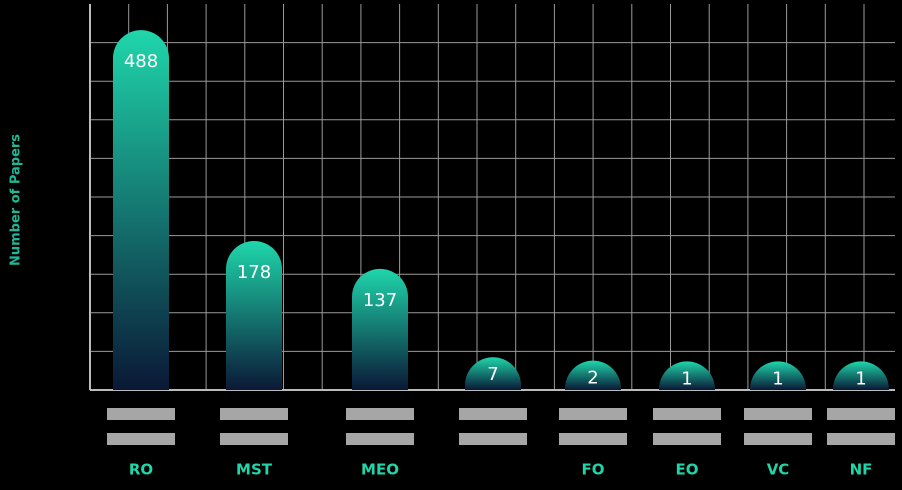 The width and height of the screenshot is (902, 490). What do you see at coordinates (380, 300) in the screenshot?
I see `value-label: 137` at bounding box center [380, 300].